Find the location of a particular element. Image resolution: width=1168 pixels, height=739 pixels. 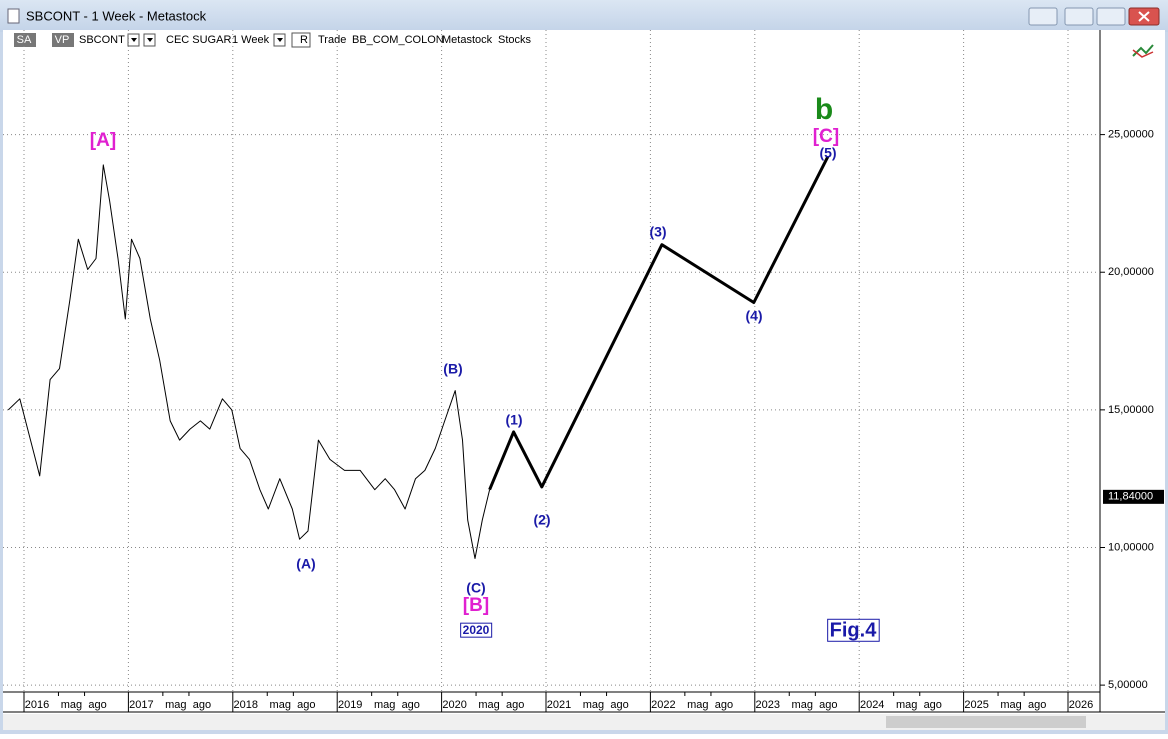

window-controls is located at coordinates (1094, 16).